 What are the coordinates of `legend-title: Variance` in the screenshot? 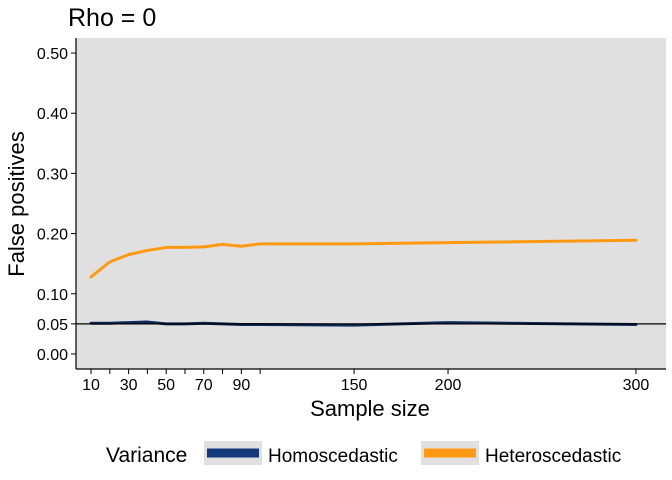 It's located at (146, 455).